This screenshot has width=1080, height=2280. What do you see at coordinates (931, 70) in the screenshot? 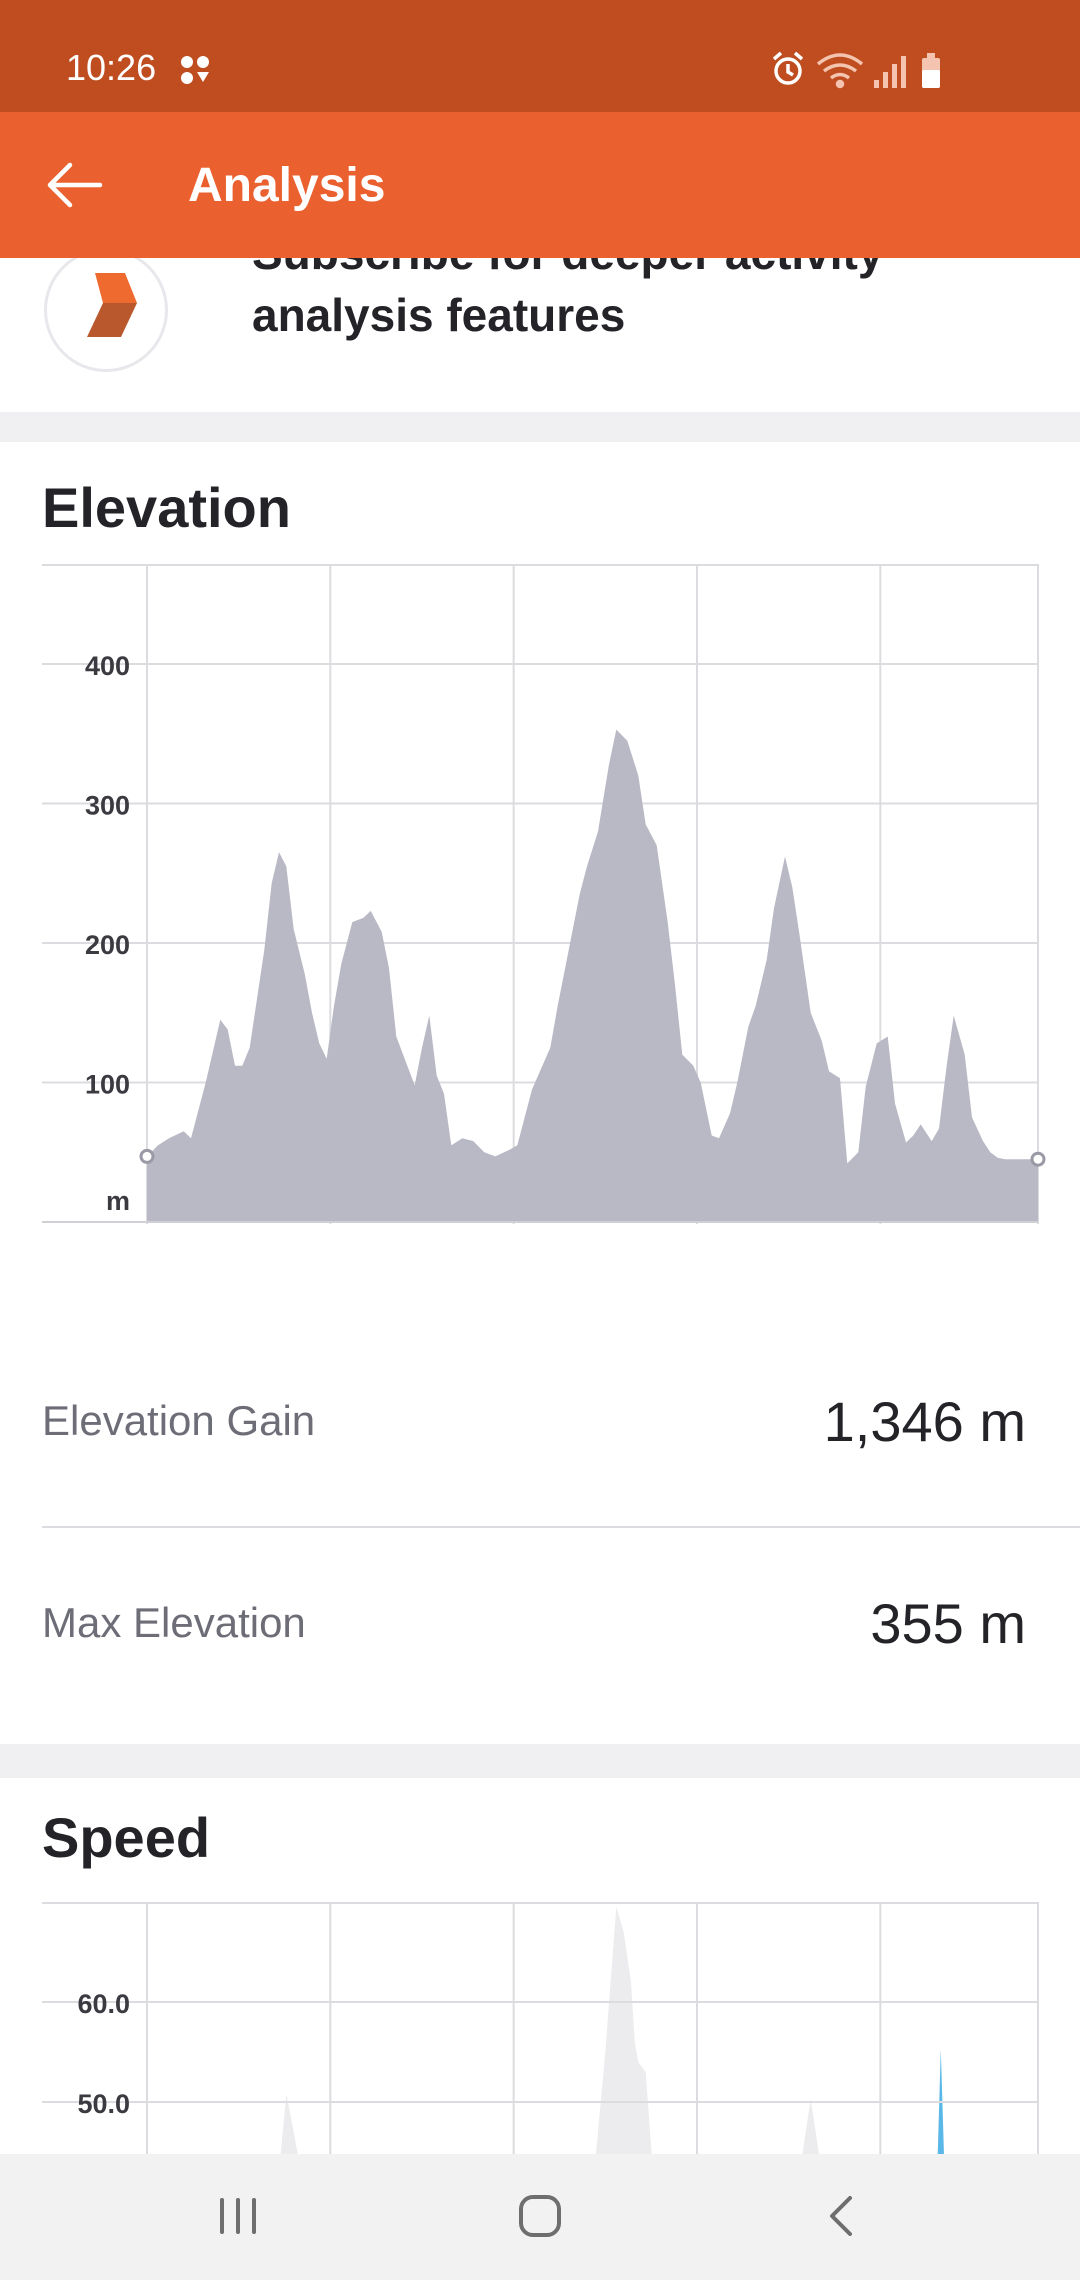
I see `battery-icon` at bounding box center [931, 70].